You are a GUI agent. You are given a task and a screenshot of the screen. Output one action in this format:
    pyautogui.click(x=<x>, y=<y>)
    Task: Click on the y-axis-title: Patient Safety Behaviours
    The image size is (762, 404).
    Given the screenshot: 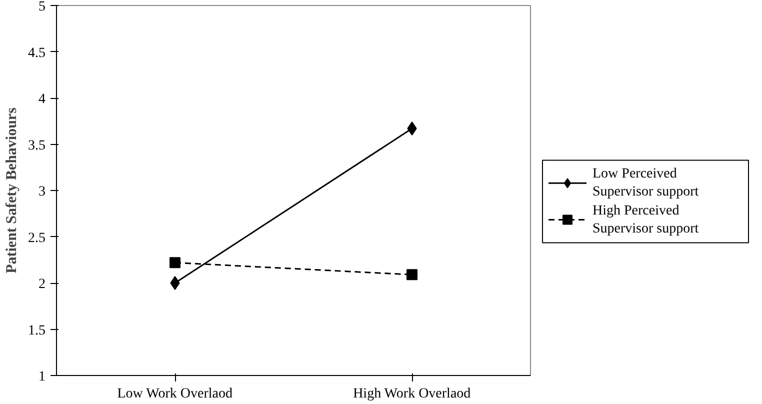 What is the action you would take?
    pyautogui.click(x=12, y=190)
    